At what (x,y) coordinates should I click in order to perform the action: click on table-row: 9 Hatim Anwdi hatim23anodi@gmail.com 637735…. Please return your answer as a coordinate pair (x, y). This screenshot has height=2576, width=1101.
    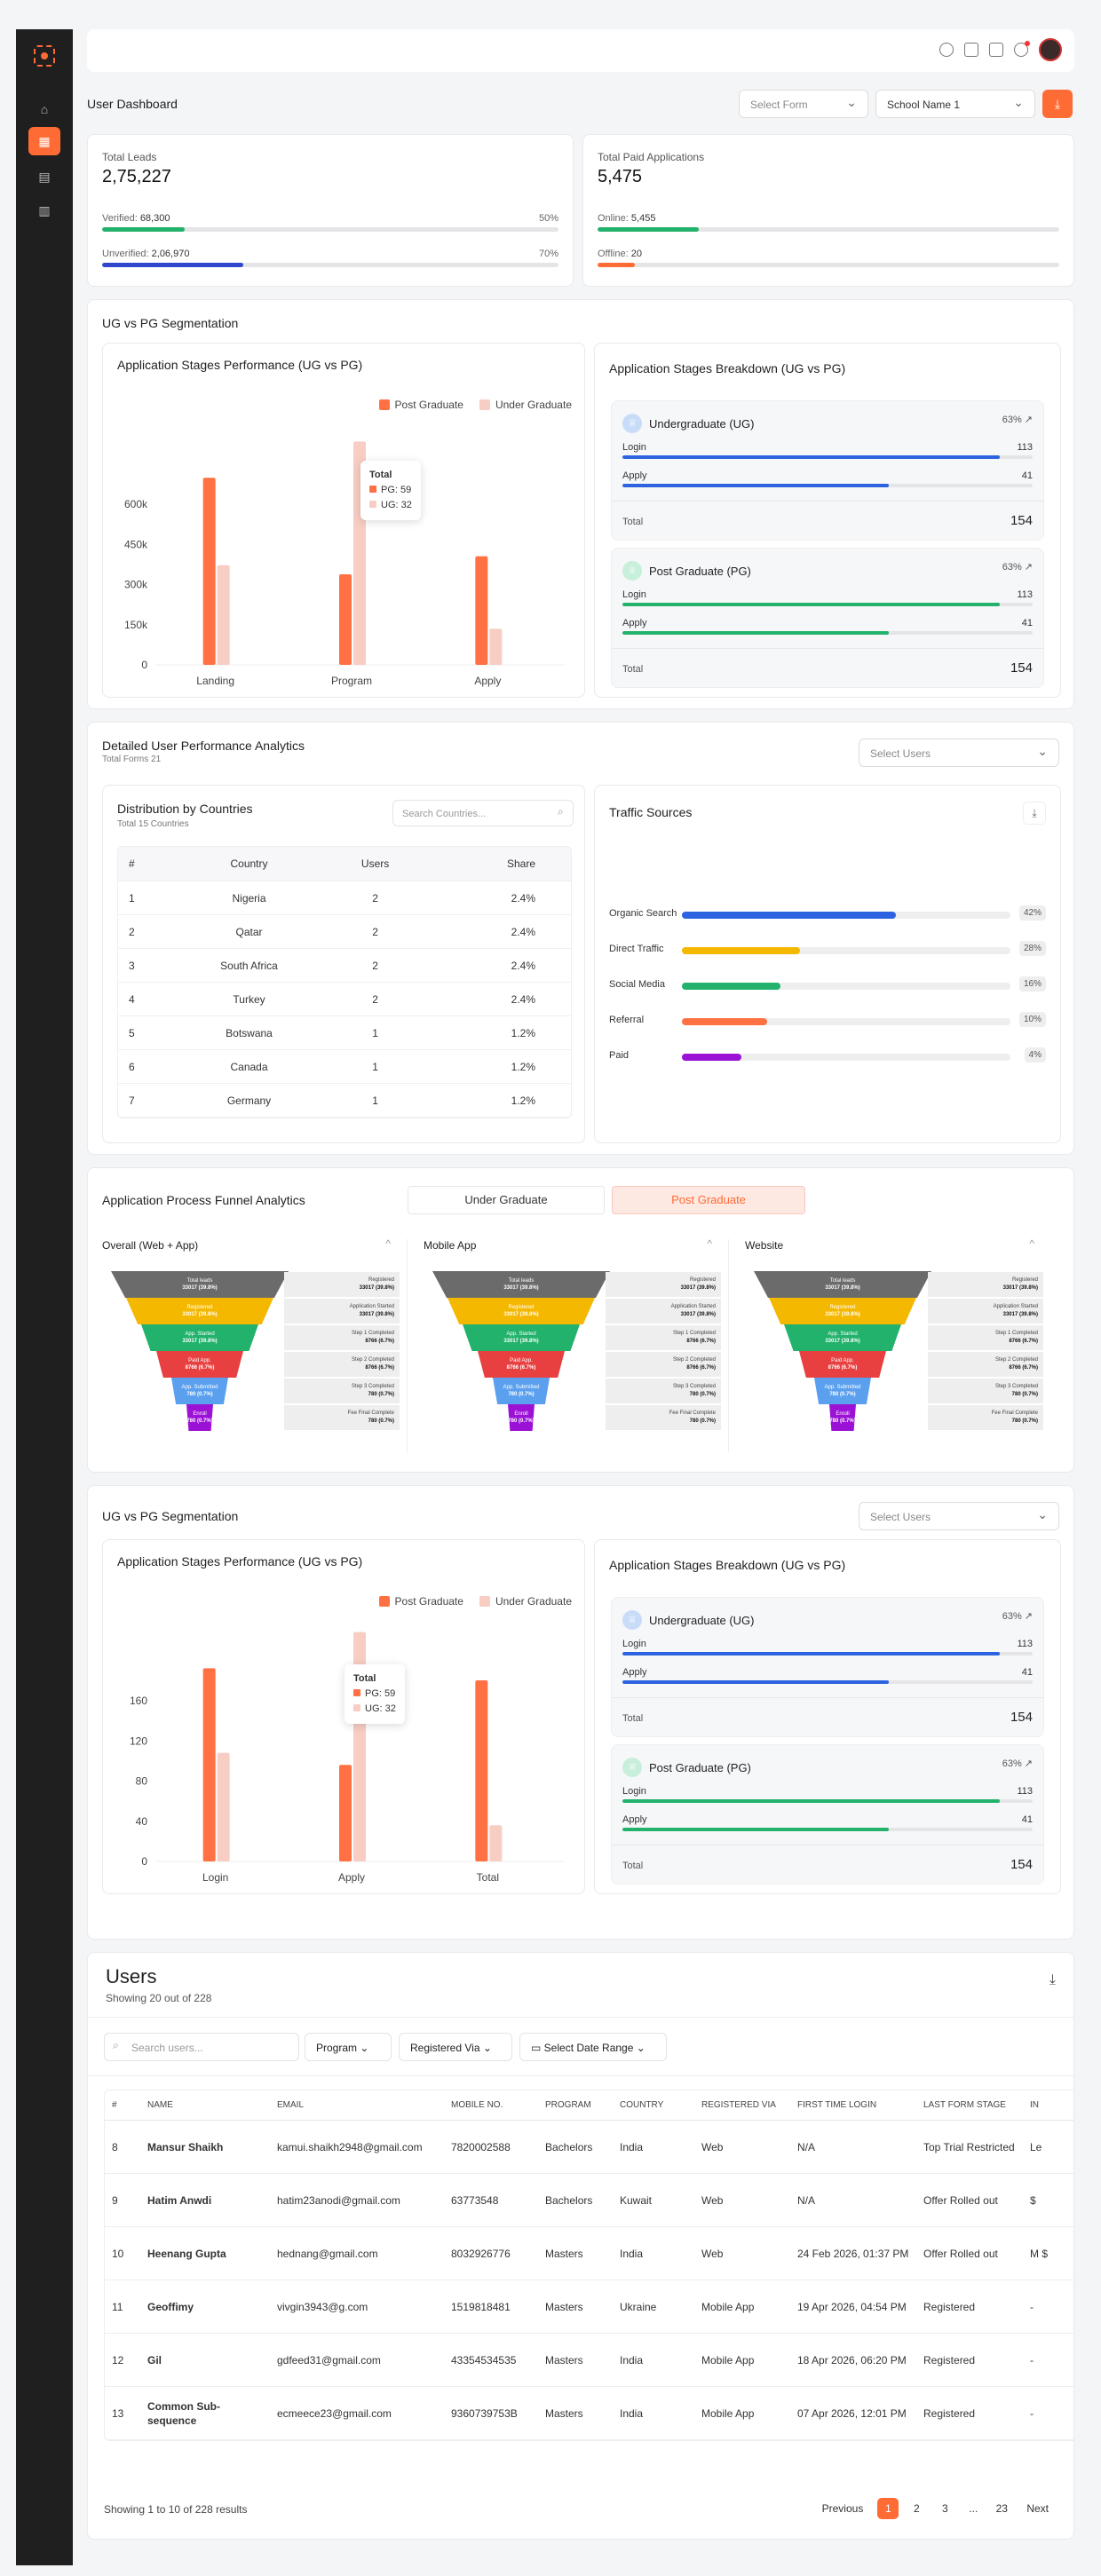
    Looking at the image, I should click on (589, 2200).